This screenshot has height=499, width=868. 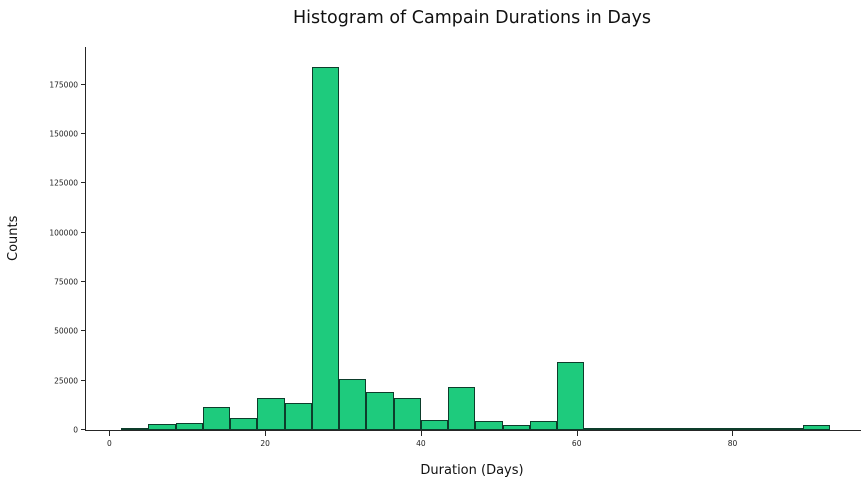 What do you see at coordinates (63, 85) in the screenshot?
I see `y-tick-label: 175000` at bounding box center [63, 85].